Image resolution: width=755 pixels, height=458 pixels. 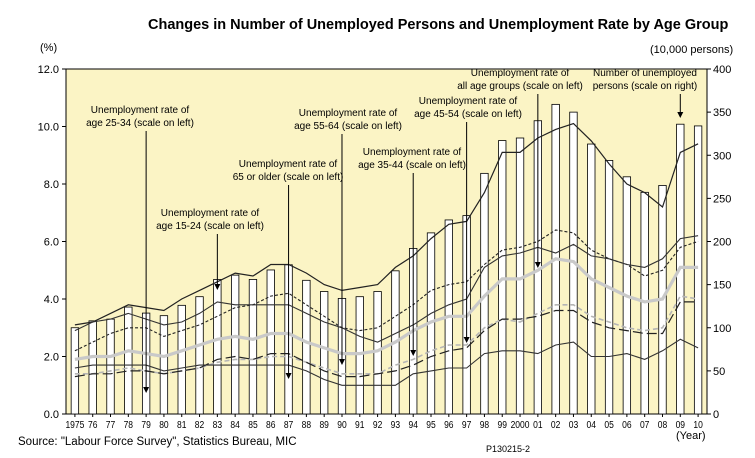 What do you see at coordinates (288, 177) in the screenshot?
I see `annotation-age-65-older: 65 or older (scale on left)` at bounding box center [288, 177].